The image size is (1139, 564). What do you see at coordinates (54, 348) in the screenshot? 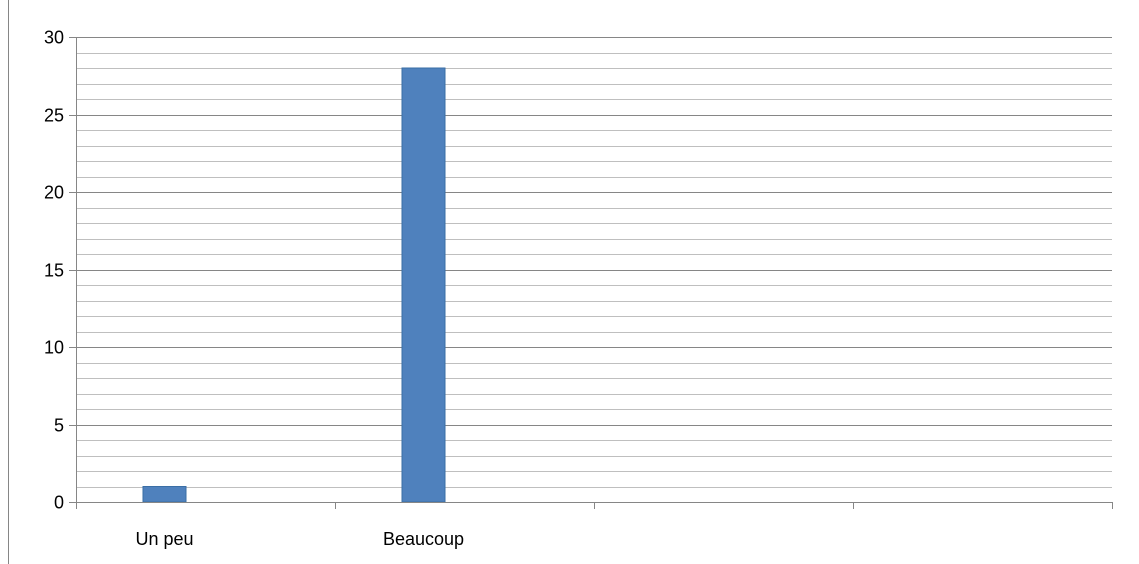
I see `y-tick-label: 10` at bounding box center [54, 348].